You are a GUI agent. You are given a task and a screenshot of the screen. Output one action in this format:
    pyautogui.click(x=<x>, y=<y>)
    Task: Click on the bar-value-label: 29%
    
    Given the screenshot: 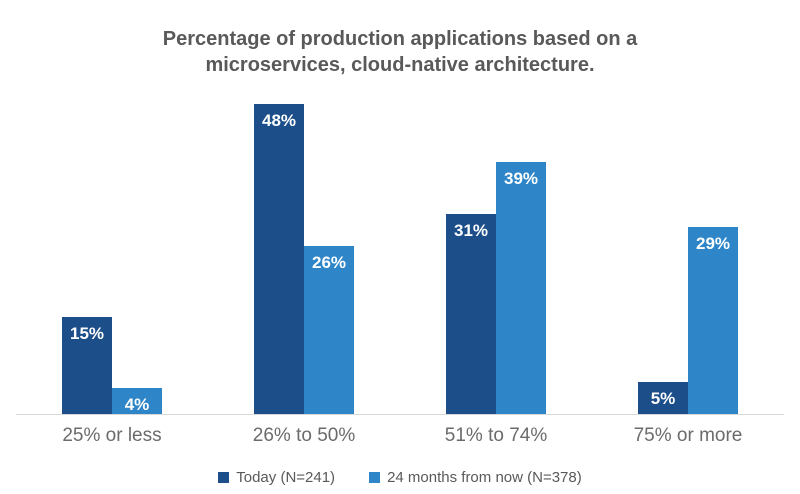 What is the action you would take?
    pyautogui.click(x=713, y=243)
    